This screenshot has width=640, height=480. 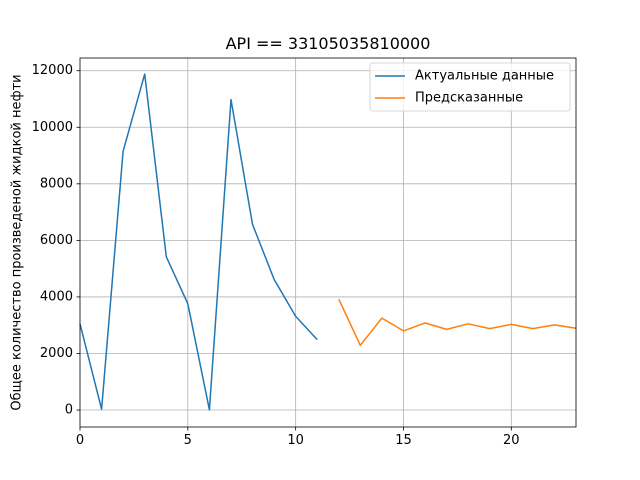 I want to click on x-tick-label: 0, so click(x=80, y=440).